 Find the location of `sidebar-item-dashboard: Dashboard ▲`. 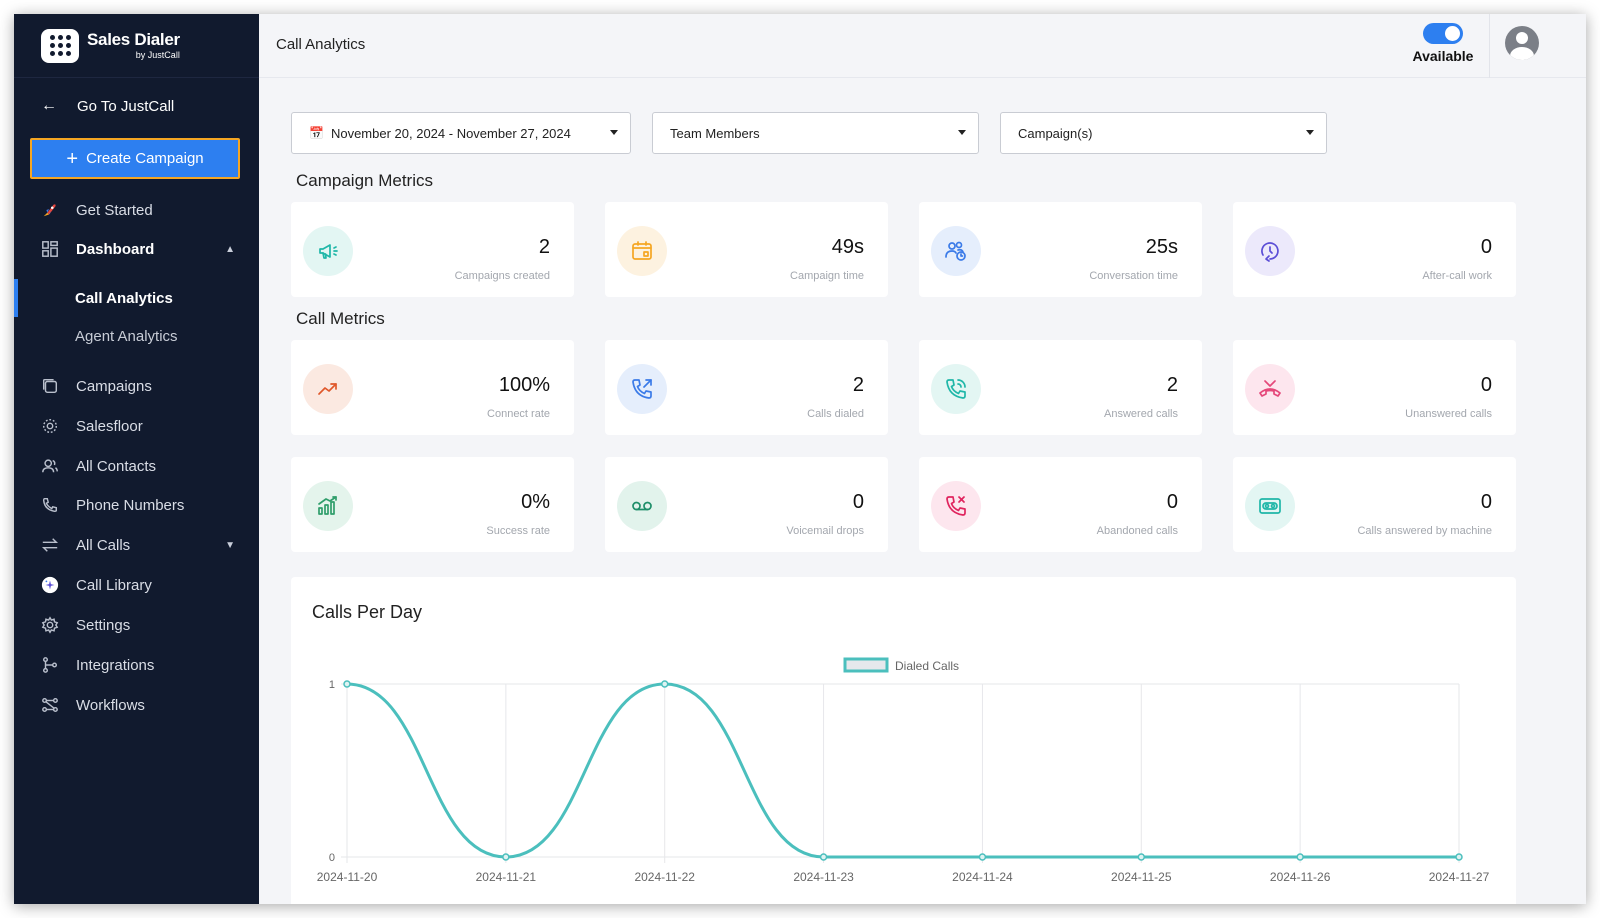

sidebar-item-dashboard: Dashboard ▲ is located at coordinates (136, 249).